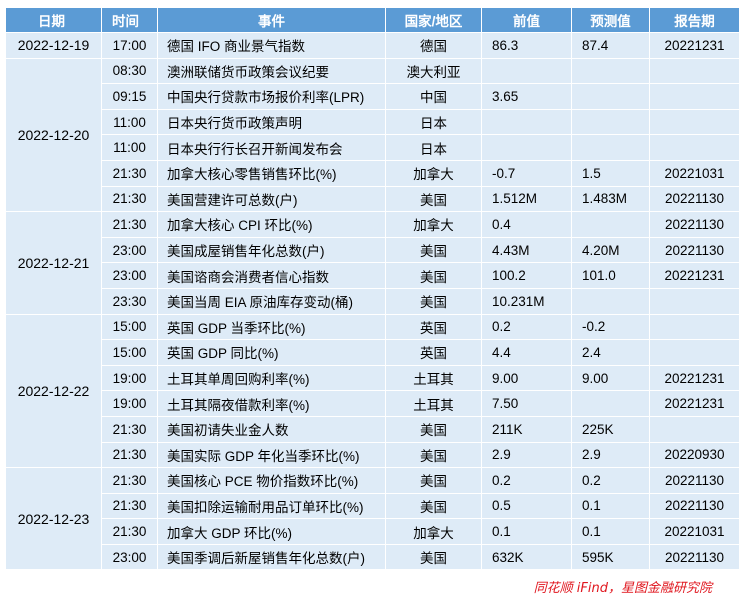  Describe the element at coordinates (129, 20) in the screenshot. I see `header-time: 时间` at that location.